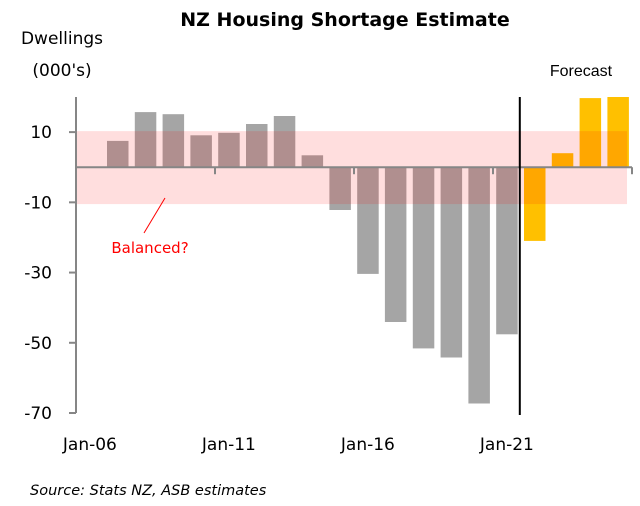 The image size is (640, 506). I want to click on bar-actual-2017, so click(395, 244).